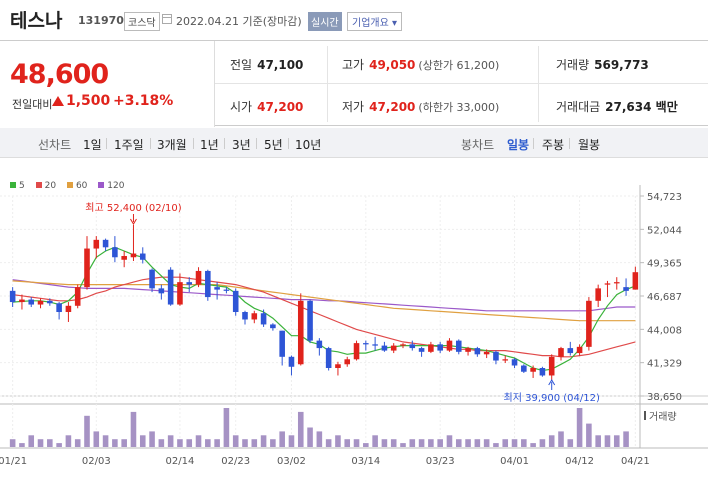 Image resolution: width=708 pixels, height=477 pixels. Describe the element at coordinates (664, 364) in the screenshot. I see `y-tick-label: 41,329` at that location.